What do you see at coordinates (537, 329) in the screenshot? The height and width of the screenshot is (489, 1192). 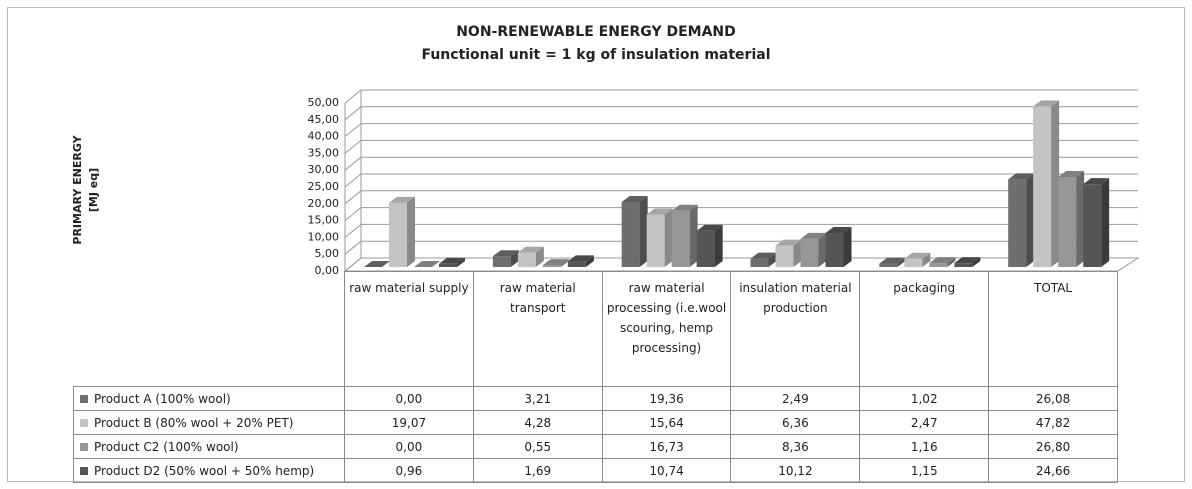 I see `category-label: raw material transport` at bounding box center [537, 329].